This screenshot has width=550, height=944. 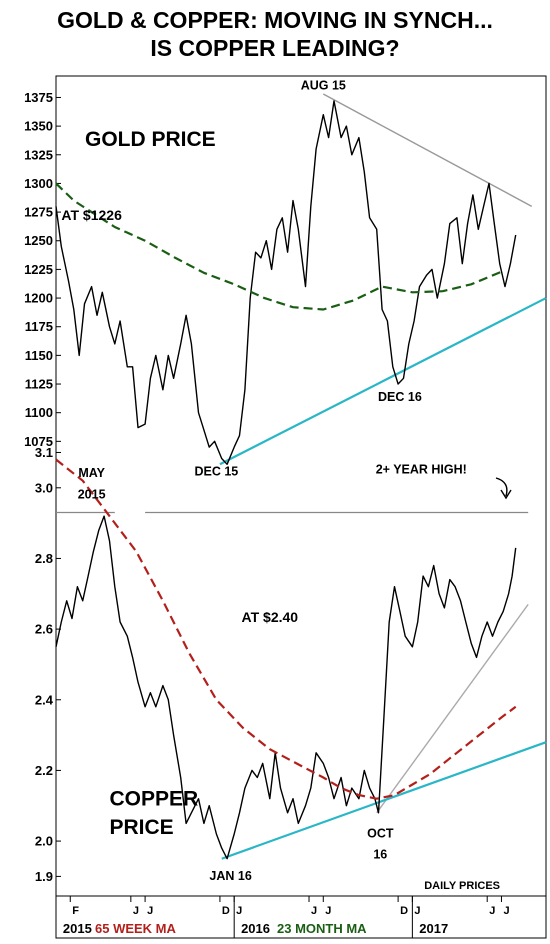 What do you see at coordinates (38, 154) in the screenshot?
I see `gold-y-tick-label-2: 1325` at bounding box center [38, 154].